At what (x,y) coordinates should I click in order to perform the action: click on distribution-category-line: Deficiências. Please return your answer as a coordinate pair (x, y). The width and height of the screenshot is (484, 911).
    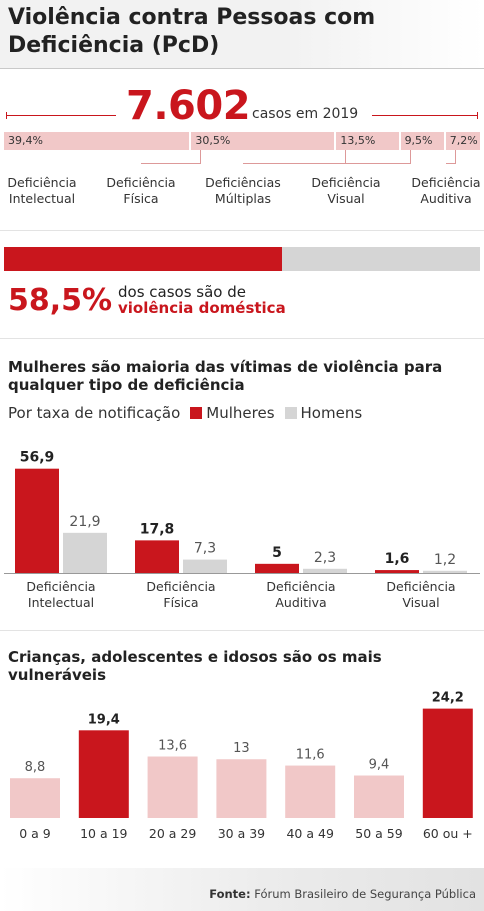
    Looking at the image, I should click on (243, 182).